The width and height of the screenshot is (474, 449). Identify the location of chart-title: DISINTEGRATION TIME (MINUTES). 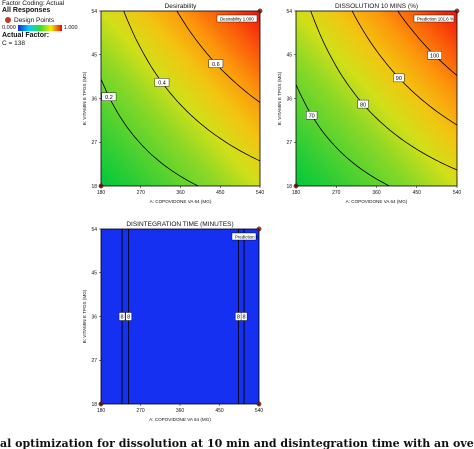
(179, 224).